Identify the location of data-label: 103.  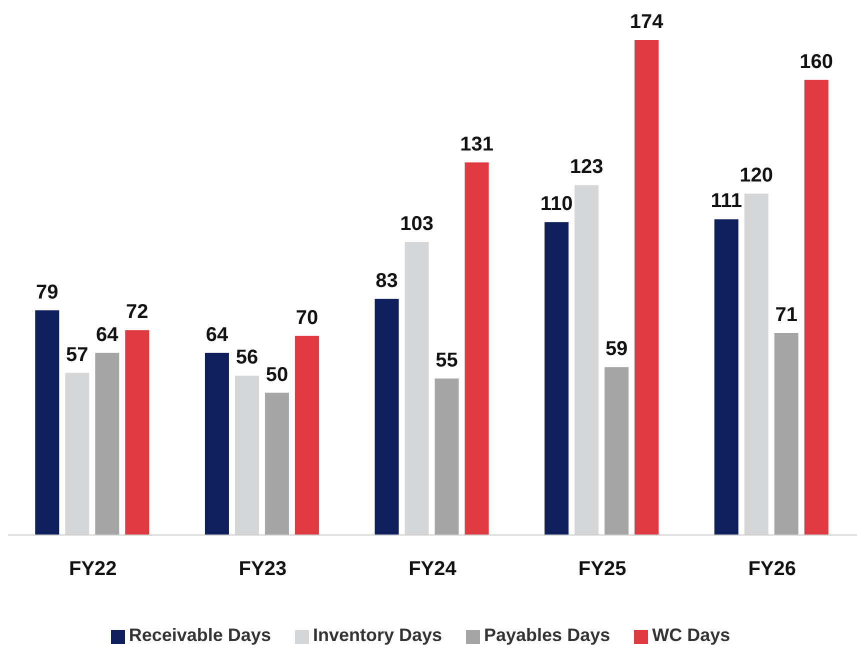
(417, 223).